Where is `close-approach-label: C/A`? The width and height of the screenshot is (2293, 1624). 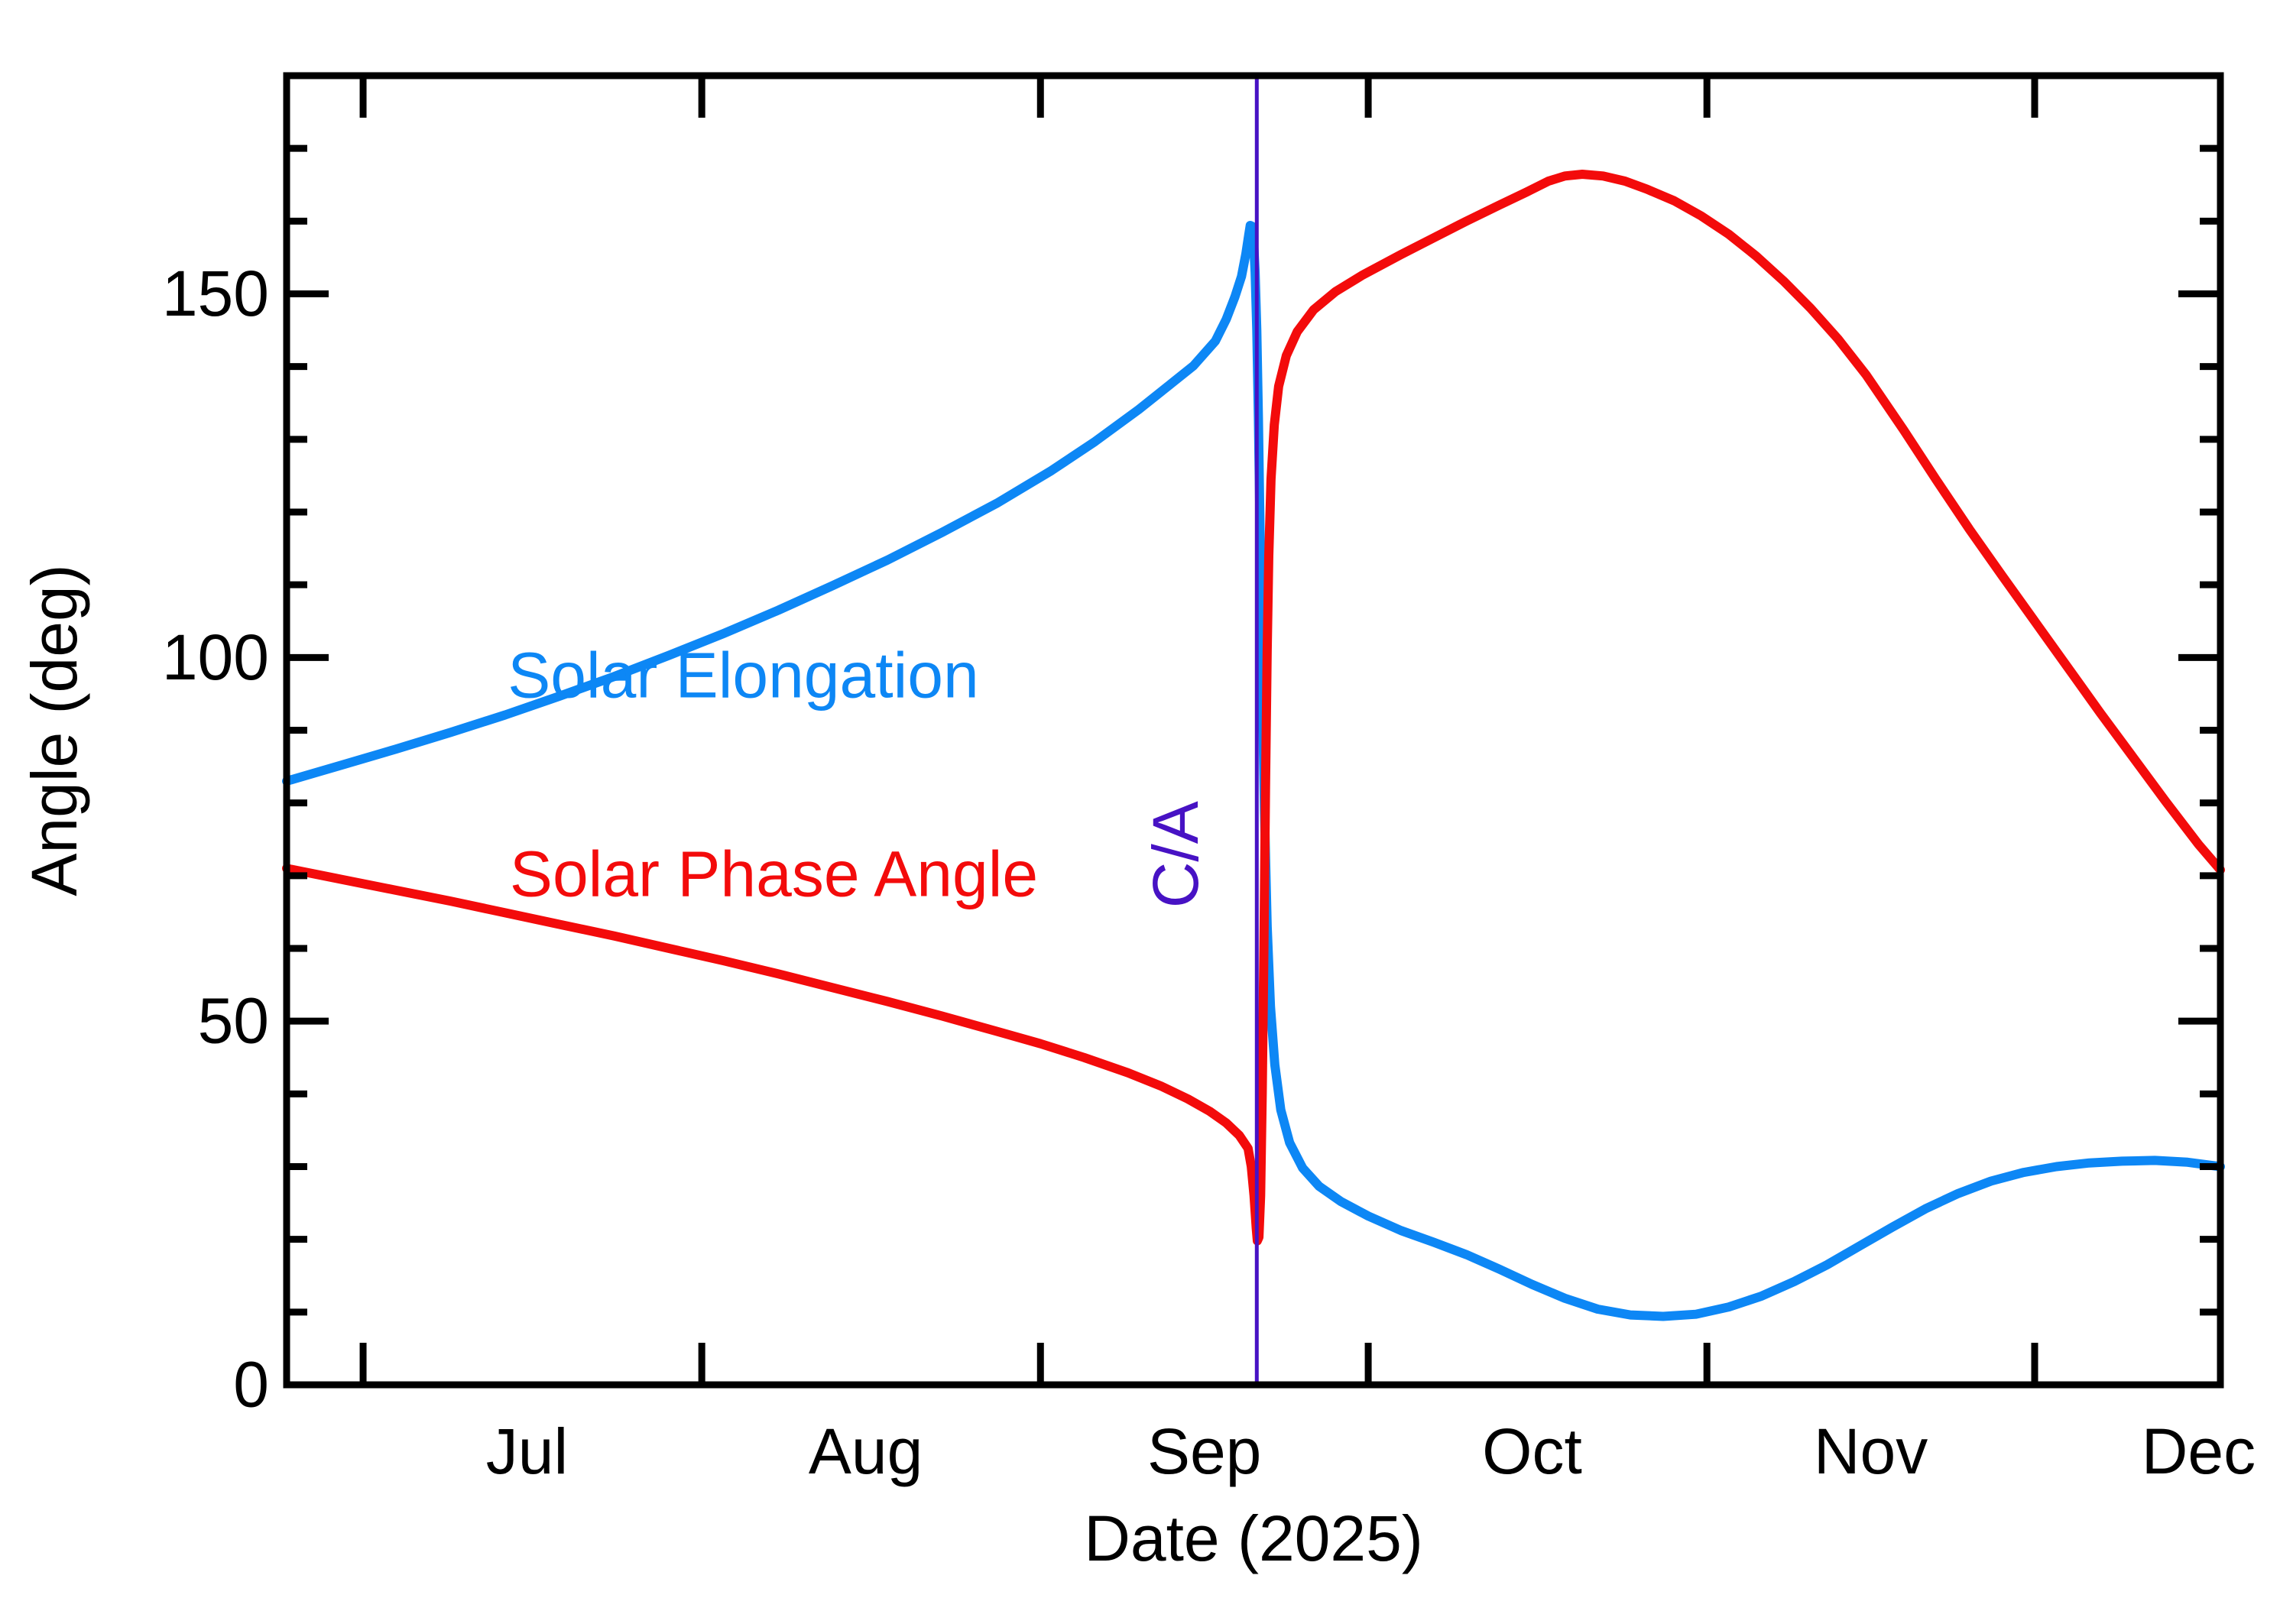 close-approach-label: C/A is located at coordinates (1175, 854).